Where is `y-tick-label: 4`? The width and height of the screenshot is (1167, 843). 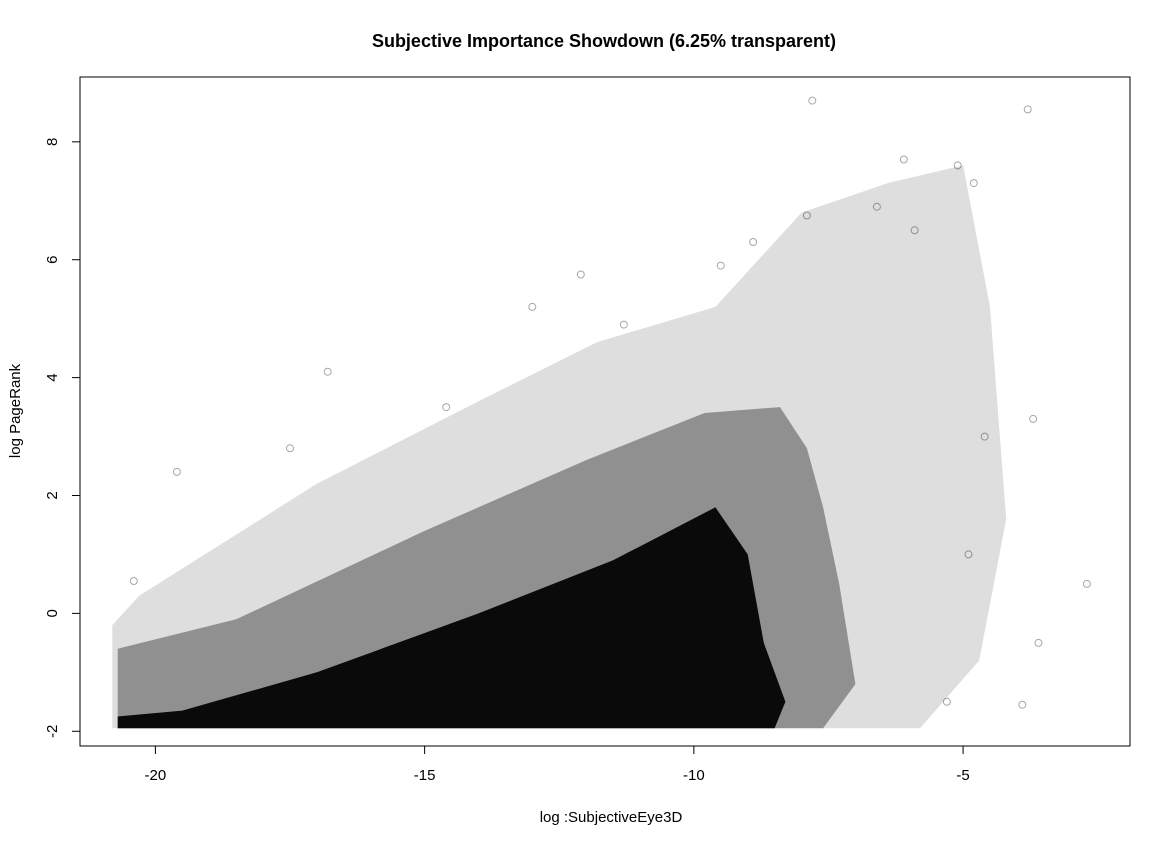 y-tick-label: 4 is located at coordinates (52, 377).